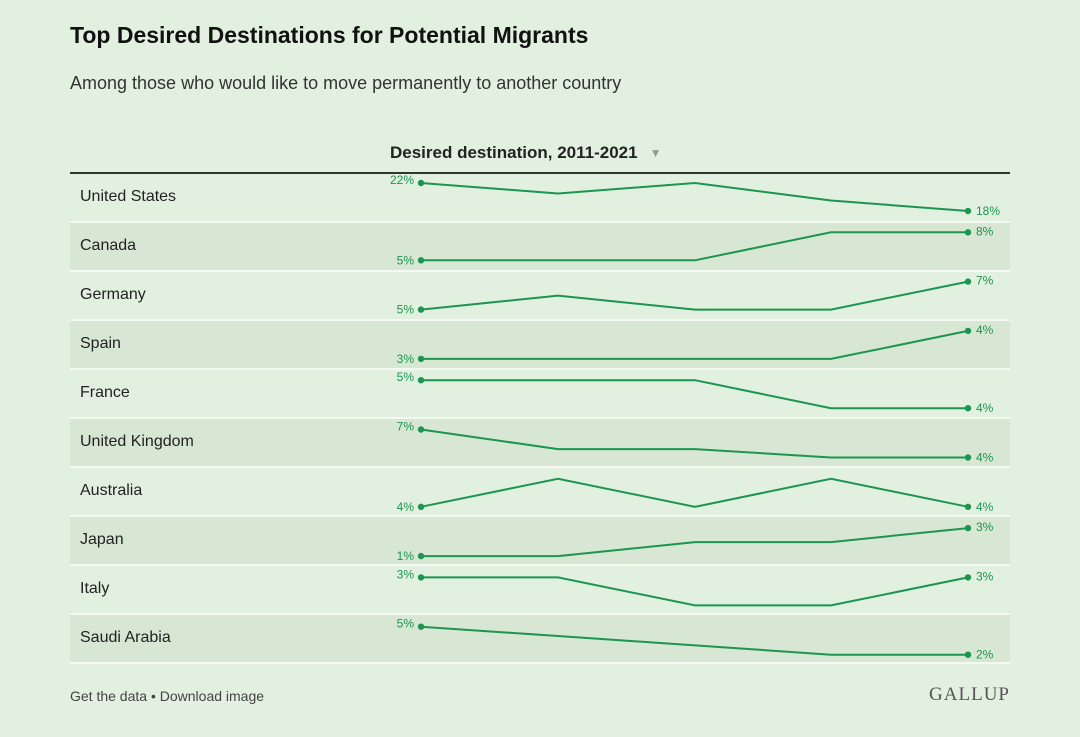 This screenshot has height=737, width=1080. Describe the element at coordinates (113, 294) in the screenshot. I see `row-label: Germany` at that location.